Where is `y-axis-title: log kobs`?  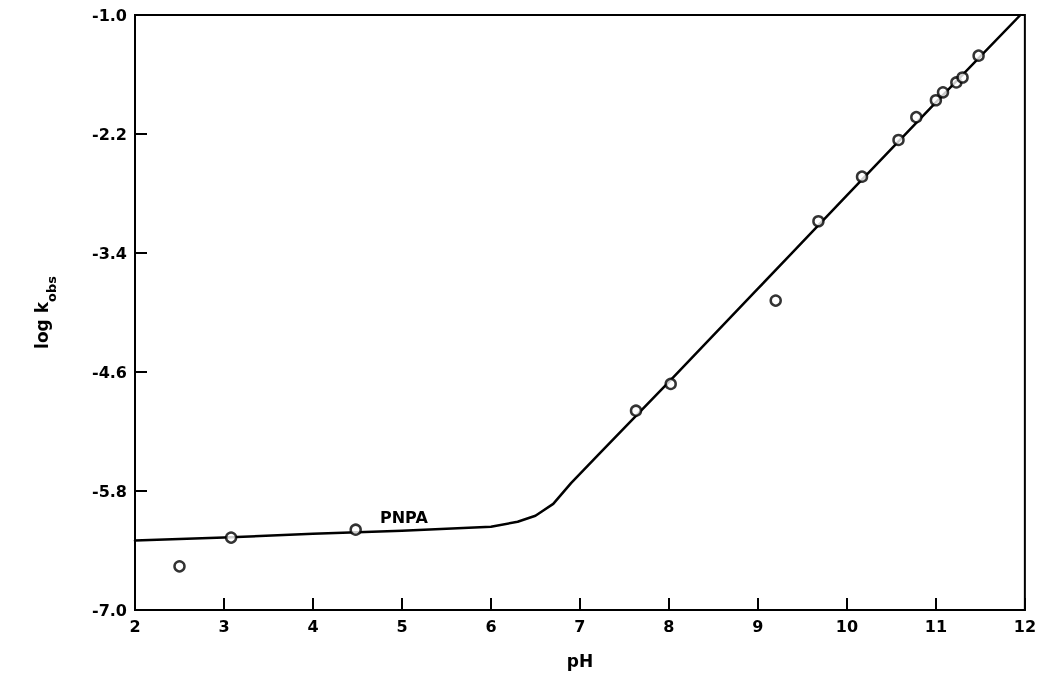
y-axis-title: log kobs is located at coordinates (45, 312).